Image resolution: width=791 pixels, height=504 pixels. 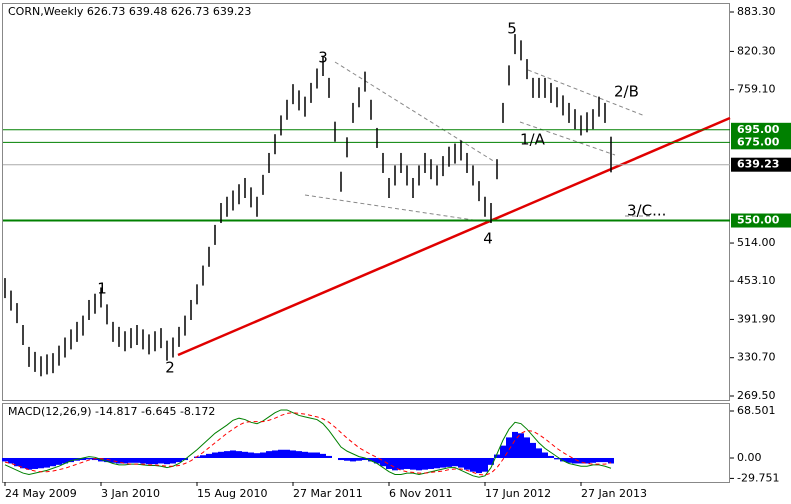 I want to click on channel-lines, so click(x=478, y=141).